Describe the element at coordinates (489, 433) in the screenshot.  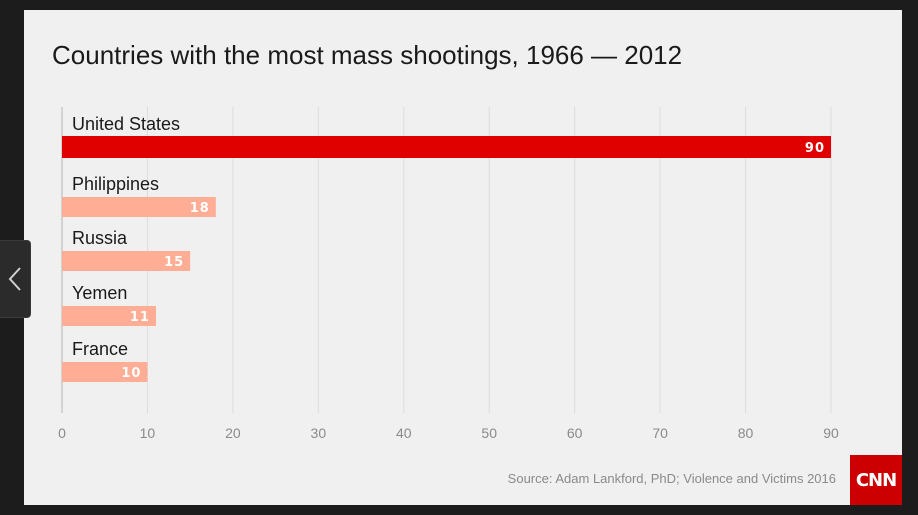
I see `x-tick-label: 50` at that location.